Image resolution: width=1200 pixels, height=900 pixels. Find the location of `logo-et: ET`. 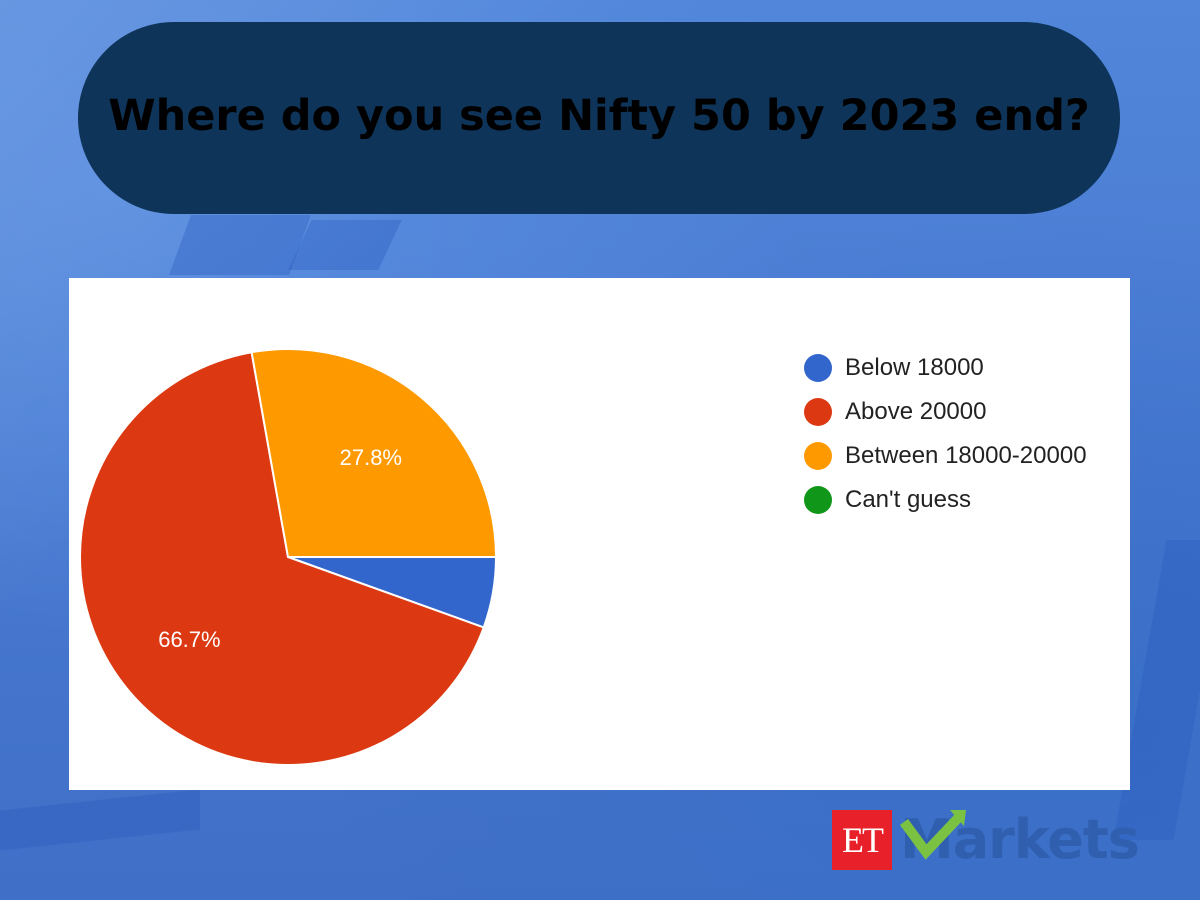

logo-et: ET is located at coordinates (862, 840).